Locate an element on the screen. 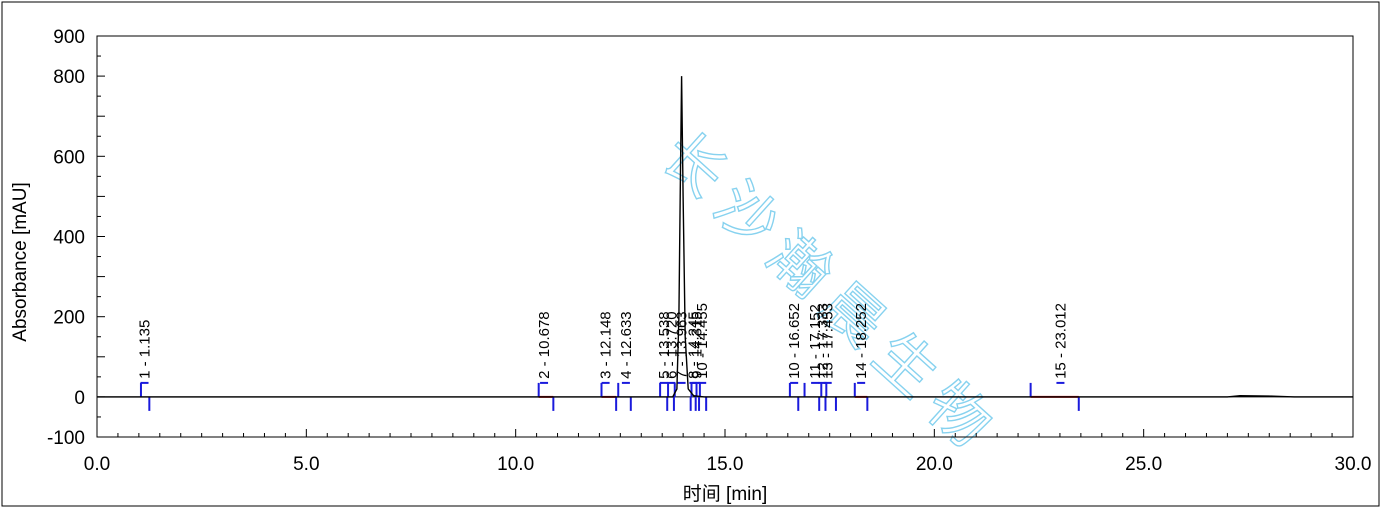 The height and width of the screenshot is (514, 1383). x-tick-label: 10.0 is located at coordinates (515, 464).